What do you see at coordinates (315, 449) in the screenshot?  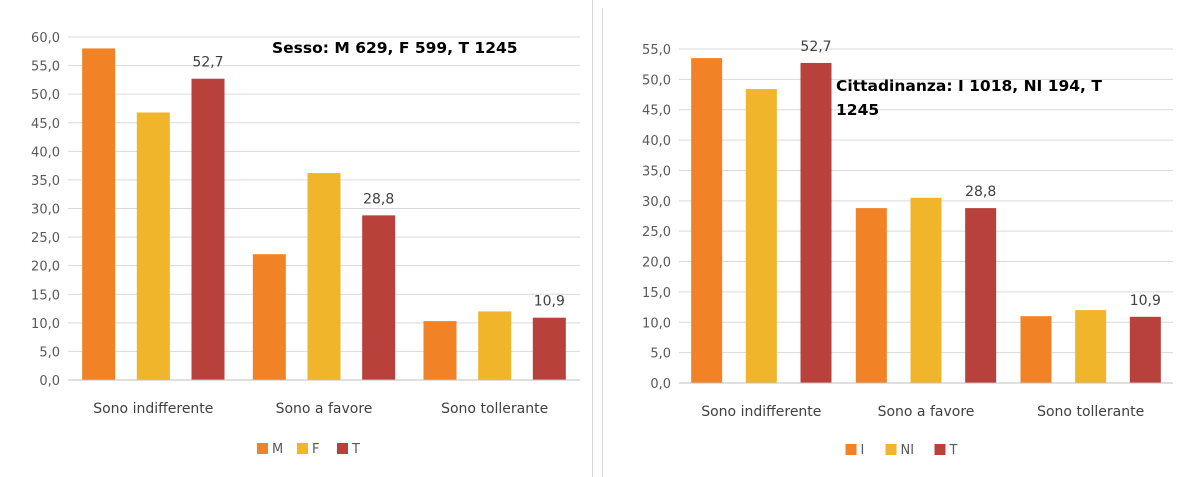 I see `legend-label: F` at bounding box center [315, 449].